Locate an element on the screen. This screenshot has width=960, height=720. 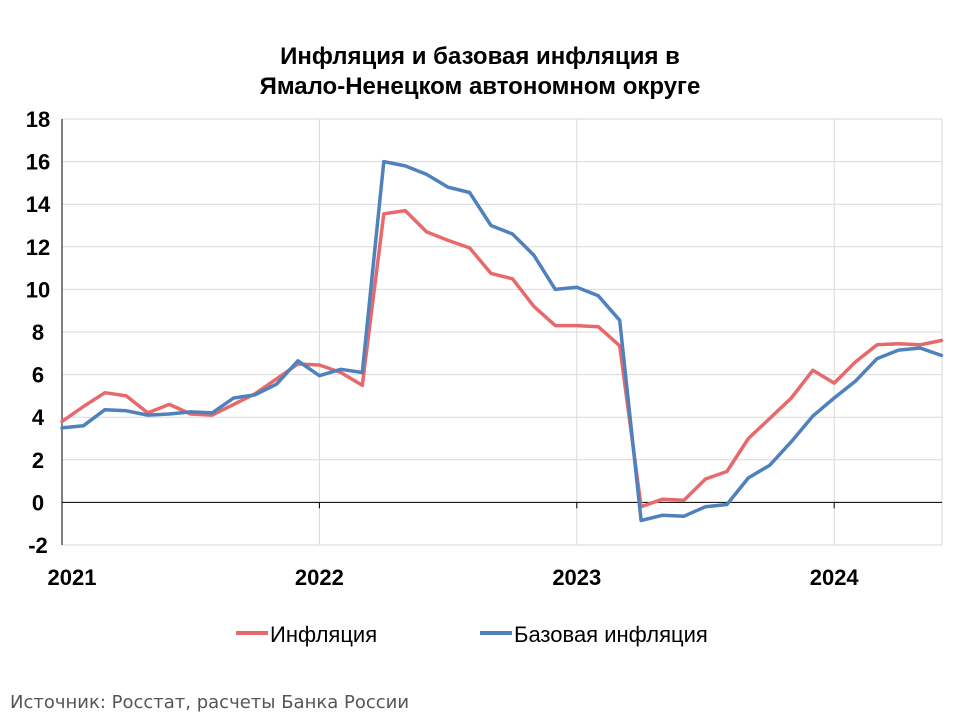
chart-title-line-1: Инфляция и базовая инфляция в is located at coordinates (480, 56).